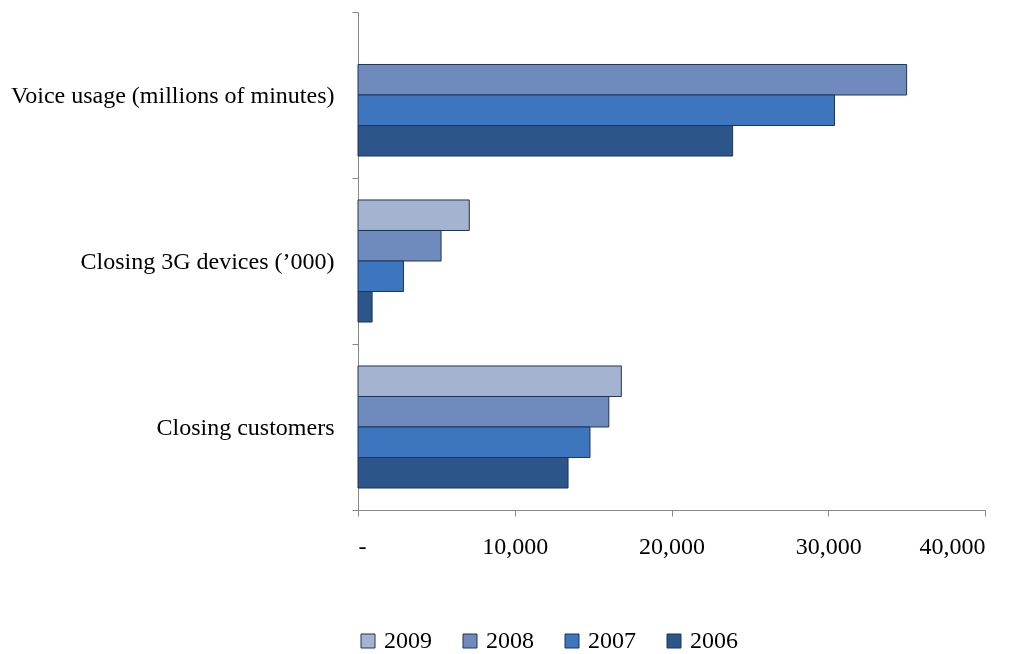  Describe the element at coordinates (172, 94) in the screenshot. I see `y-tick-label: Voice usage (millions of minutes)` at that location.